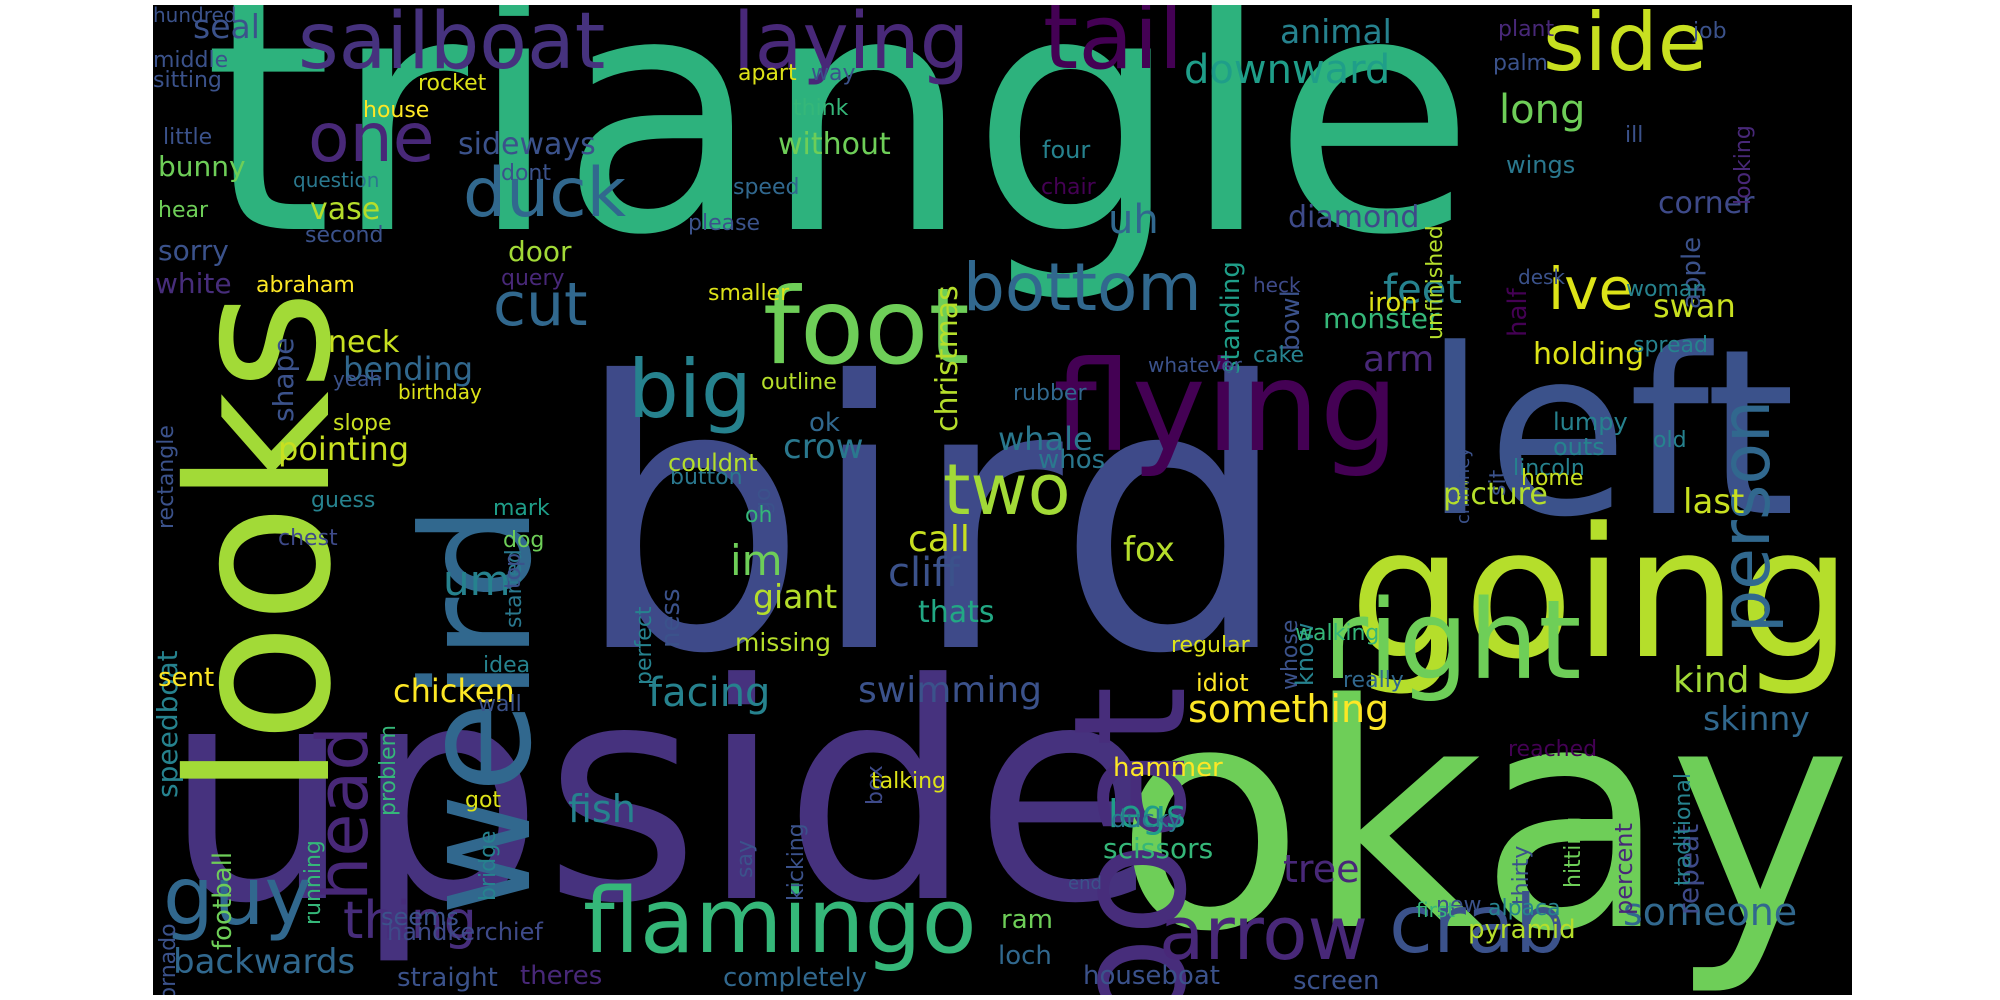 This screenshot has height=1000, width=2000. Describe the element at coordinates (545, 193) in the screenshot. I see `word-duck: duck` at that location.